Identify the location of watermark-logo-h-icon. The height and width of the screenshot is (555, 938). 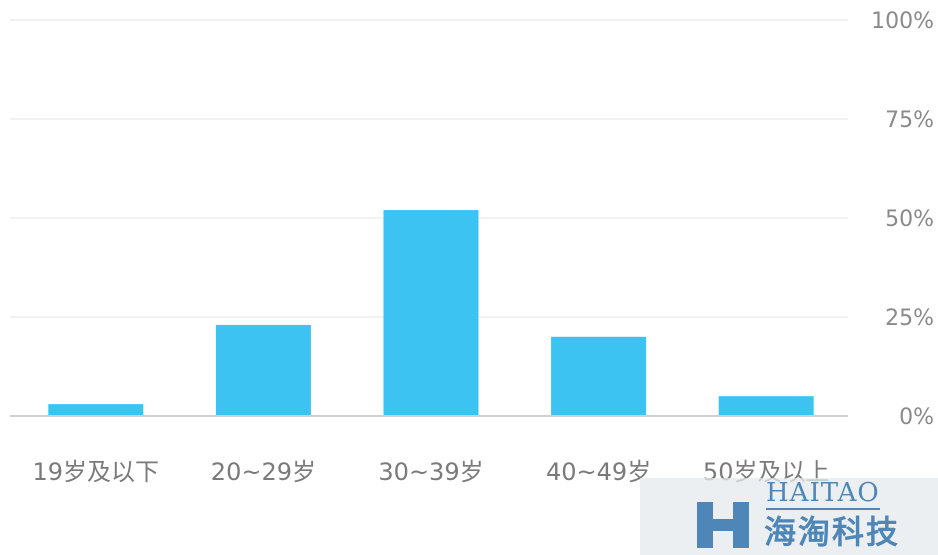
(723, 525).